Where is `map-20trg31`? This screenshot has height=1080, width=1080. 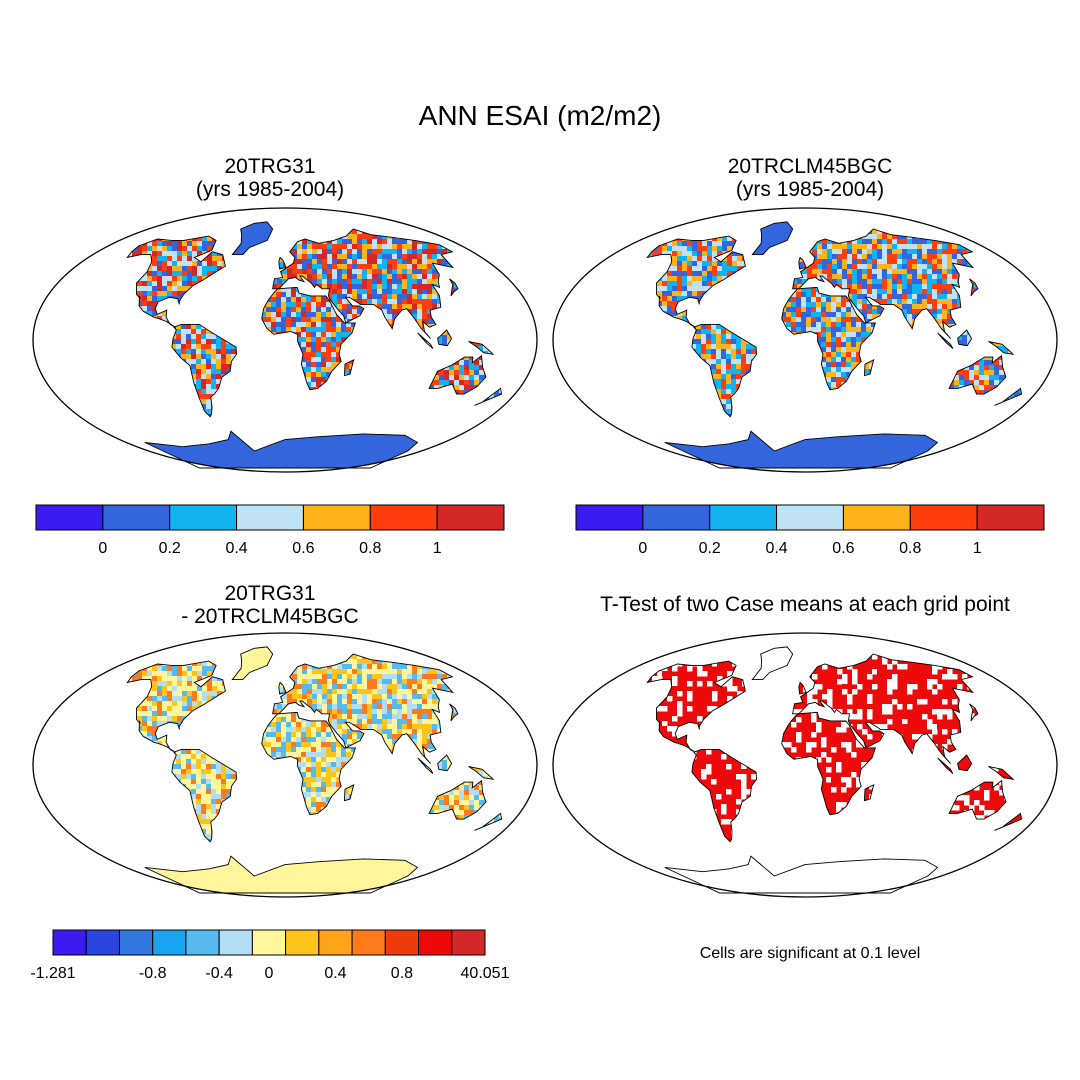
map-20trg31 is located at coordinates (285, 340).